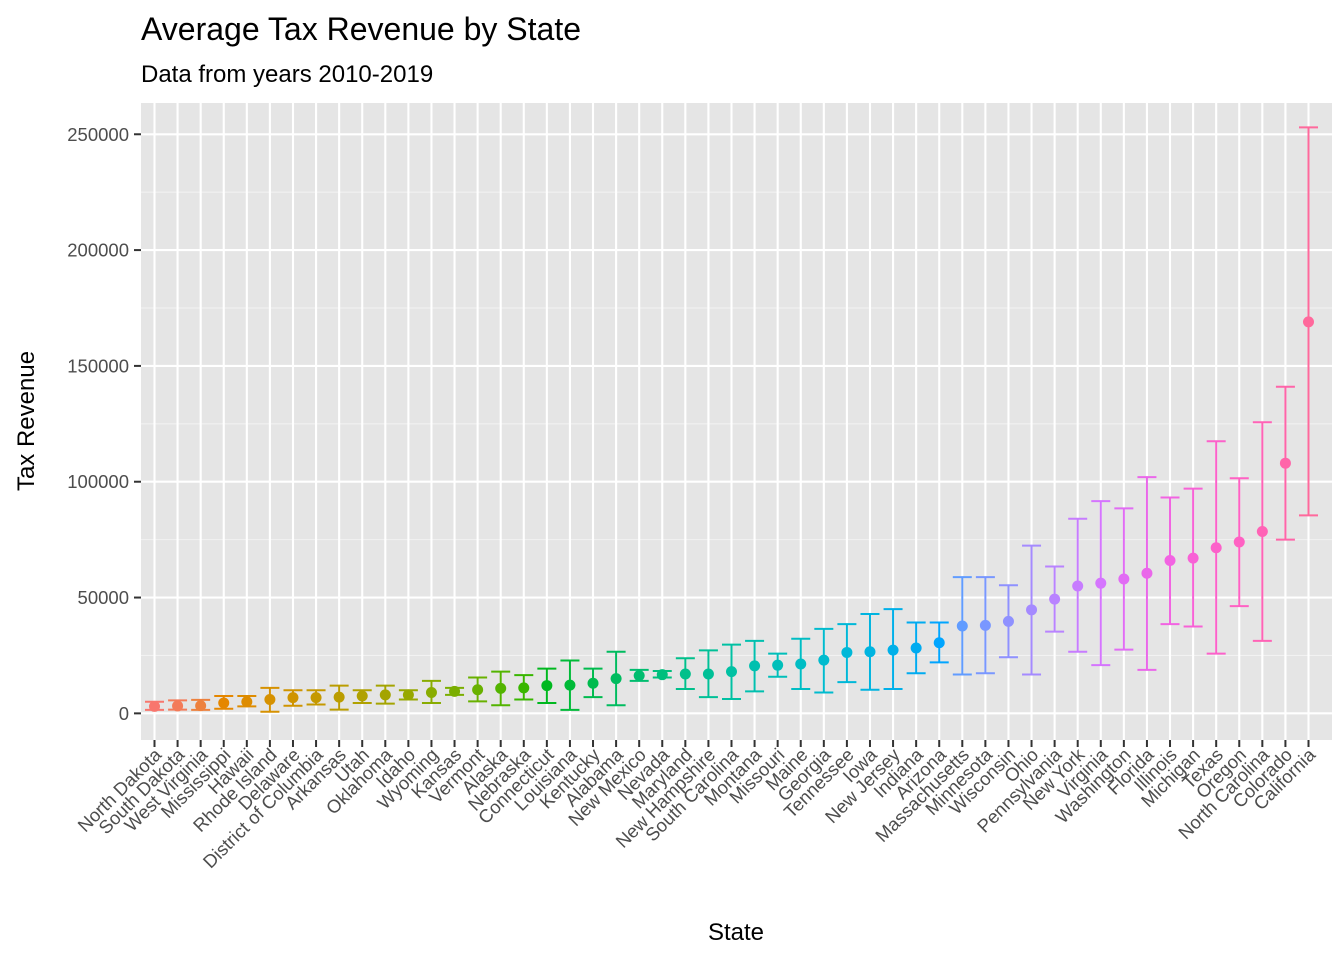 Image resolution: width=1344 pixels, height=960 pixels. I want to click on y-tick-label: 0, so click(124, 713).